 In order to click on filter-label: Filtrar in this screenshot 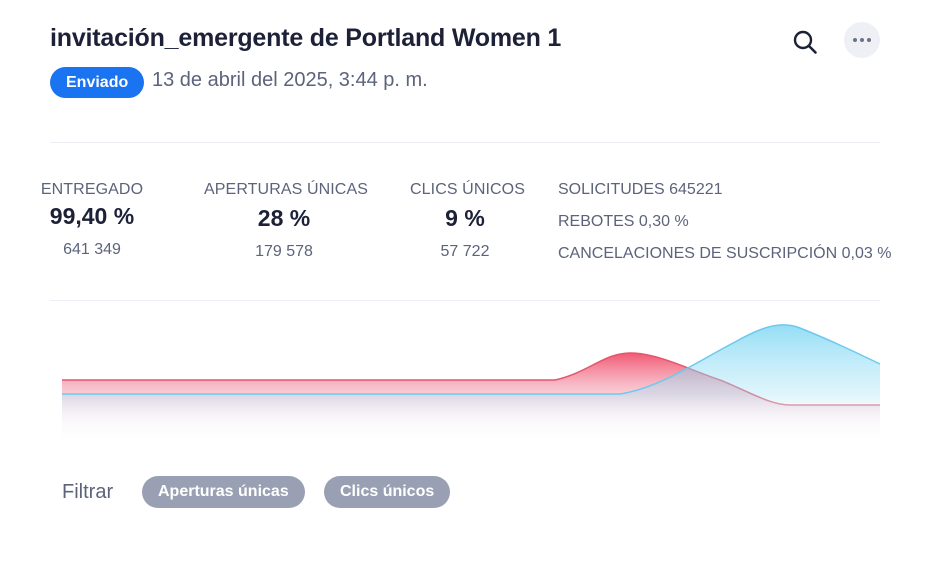, I will do `click(88, 492)`.